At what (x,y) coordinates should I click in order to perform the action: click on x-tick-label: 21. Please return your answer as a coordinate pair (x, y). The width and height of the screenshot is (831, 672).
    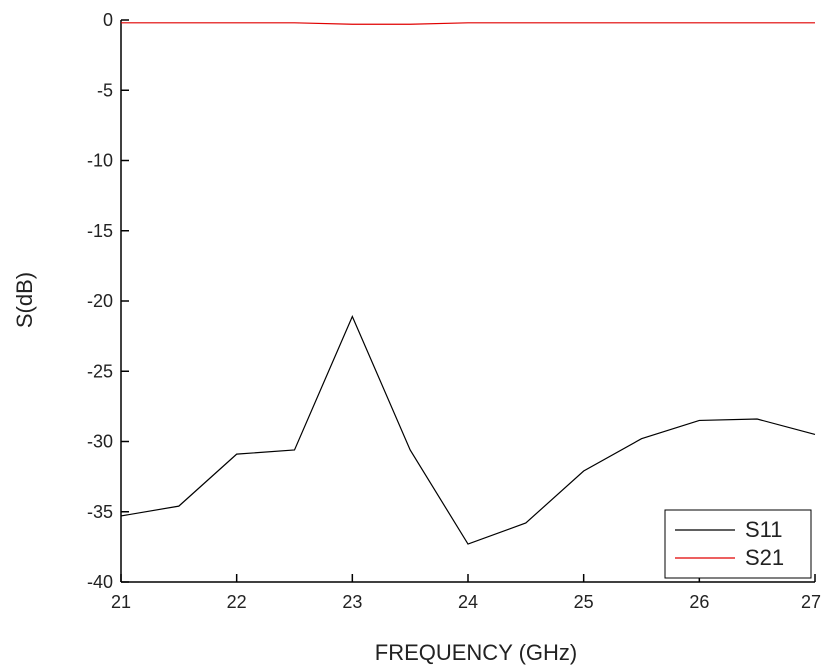
    Looking at the image, I should click on (121, 602).